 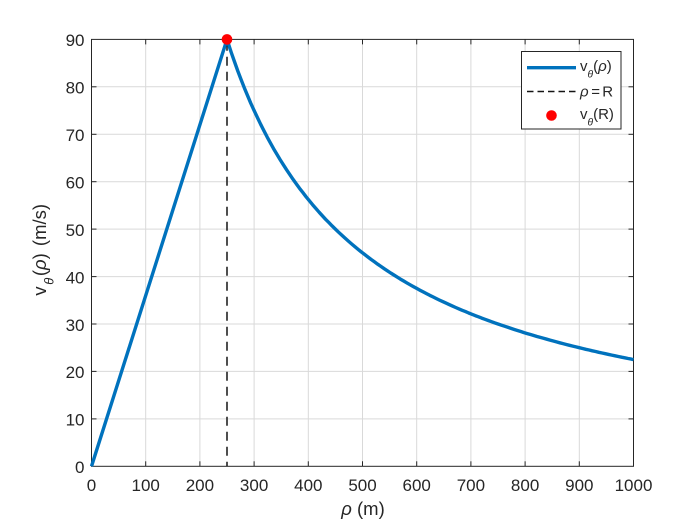 What do you see at coordinates (75, 135) in the screenshot?
I see `svg-text: 70` at bounding box center [75, 135].